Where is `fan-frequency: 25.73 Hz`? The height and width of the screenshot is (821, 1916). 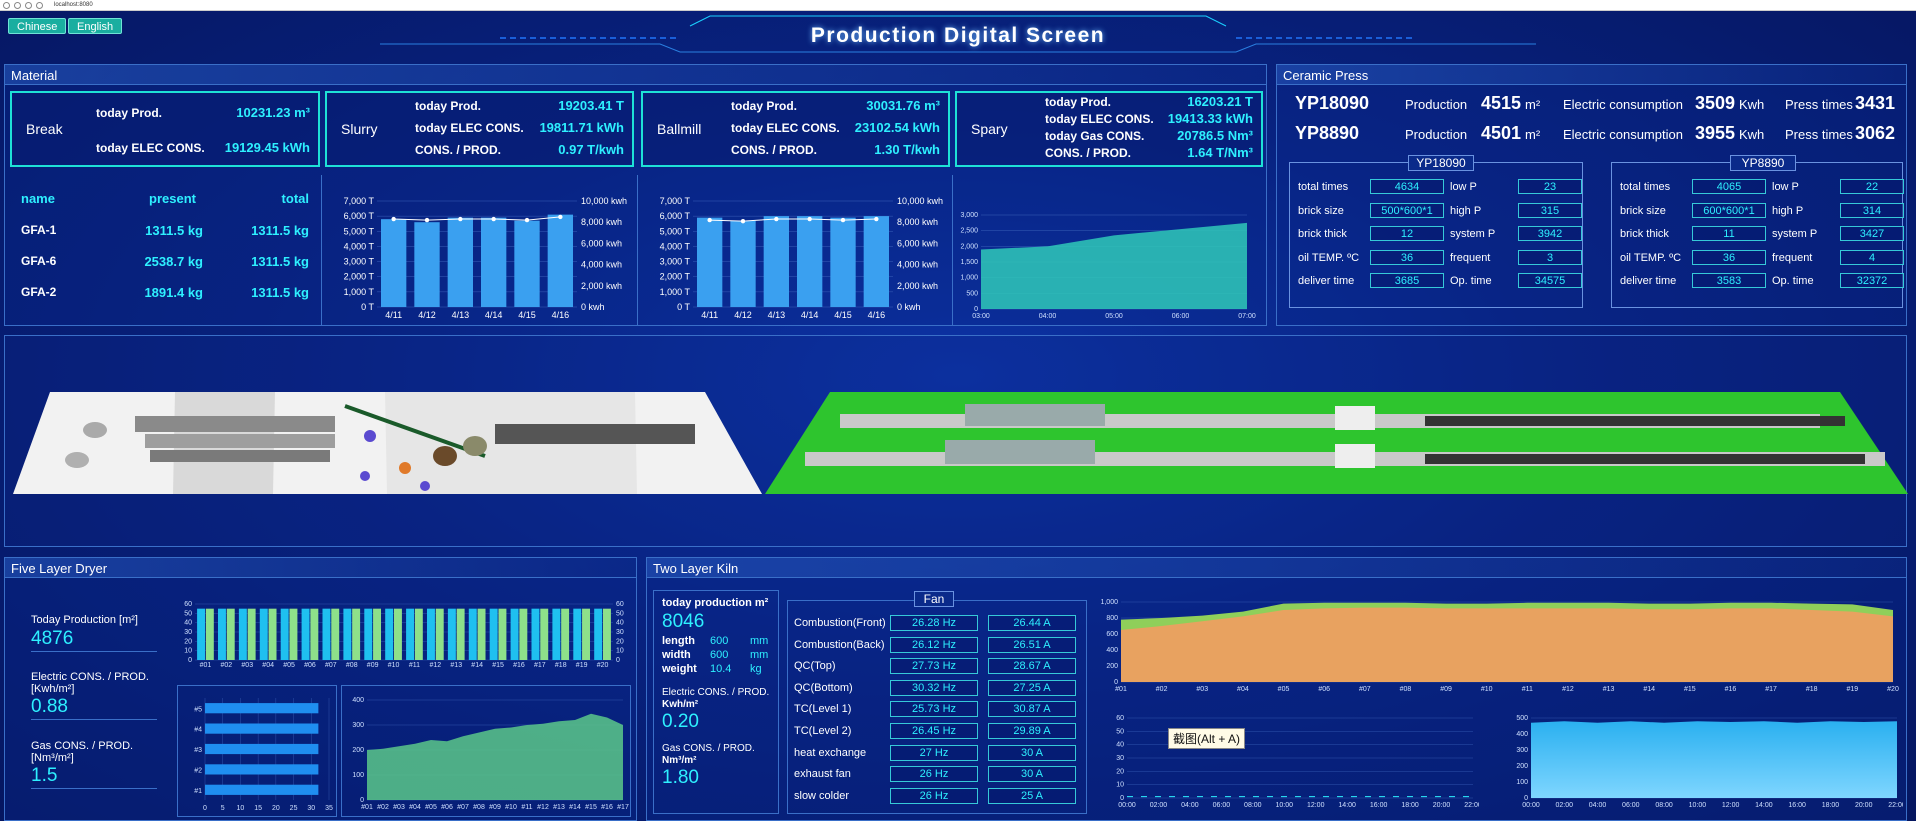 fan-frequency: 25.73 Hz is located at coordinates (934, 709).